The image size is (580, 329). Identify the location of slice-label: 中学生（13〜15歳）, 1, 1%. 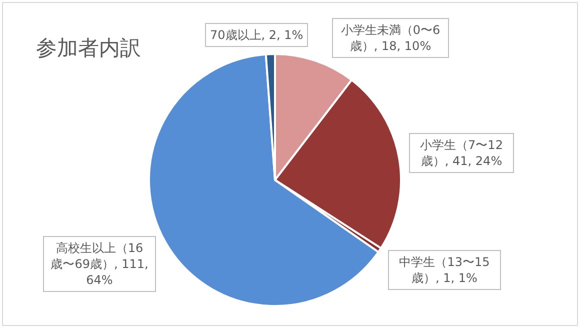
(444, 270).